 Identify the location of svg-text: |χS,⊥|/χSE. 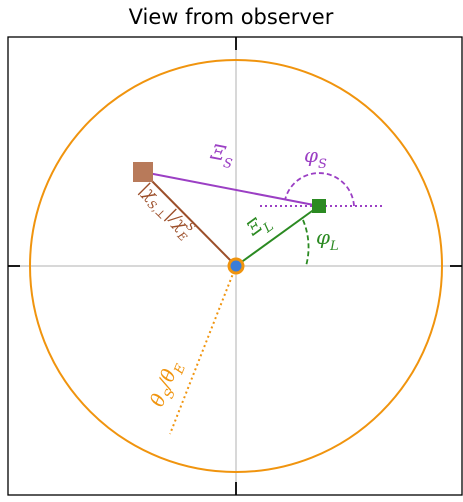
(166, 211).